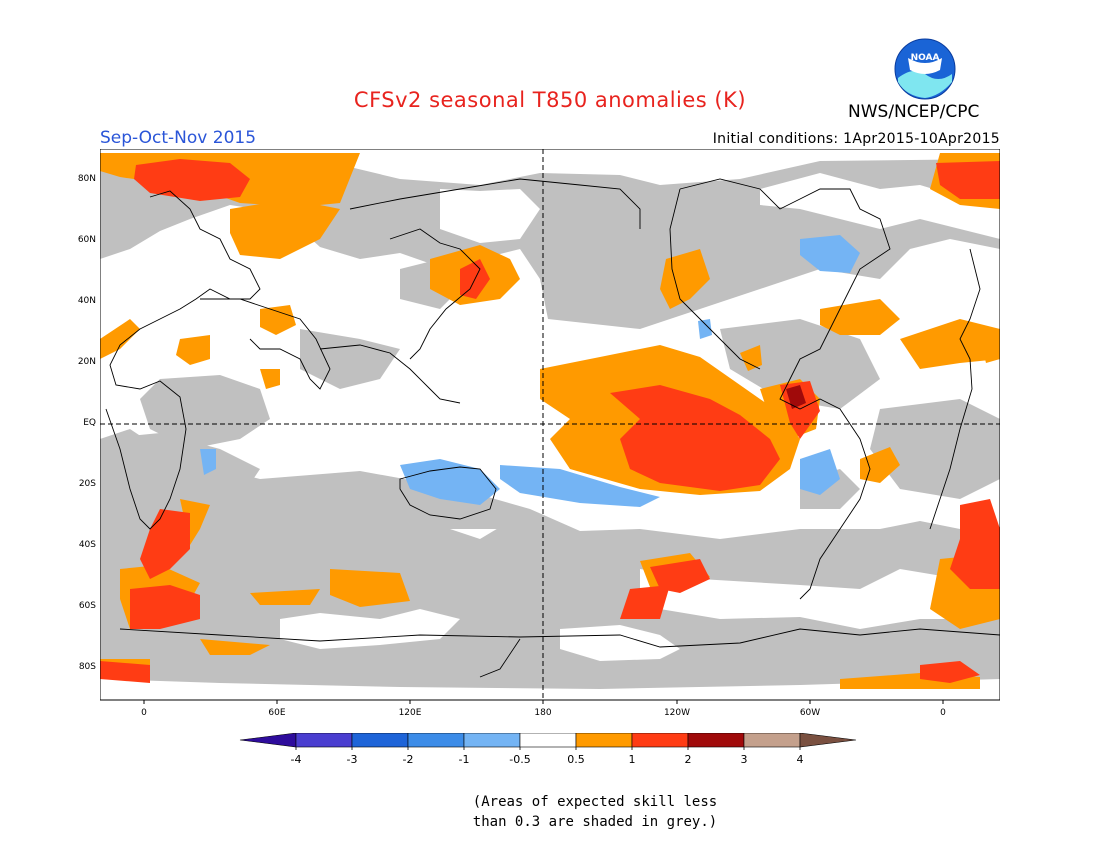 The width and height of the screenshot is (1100, 850). I want to click on colorbar-tick-label: -4, so click(296, 759).